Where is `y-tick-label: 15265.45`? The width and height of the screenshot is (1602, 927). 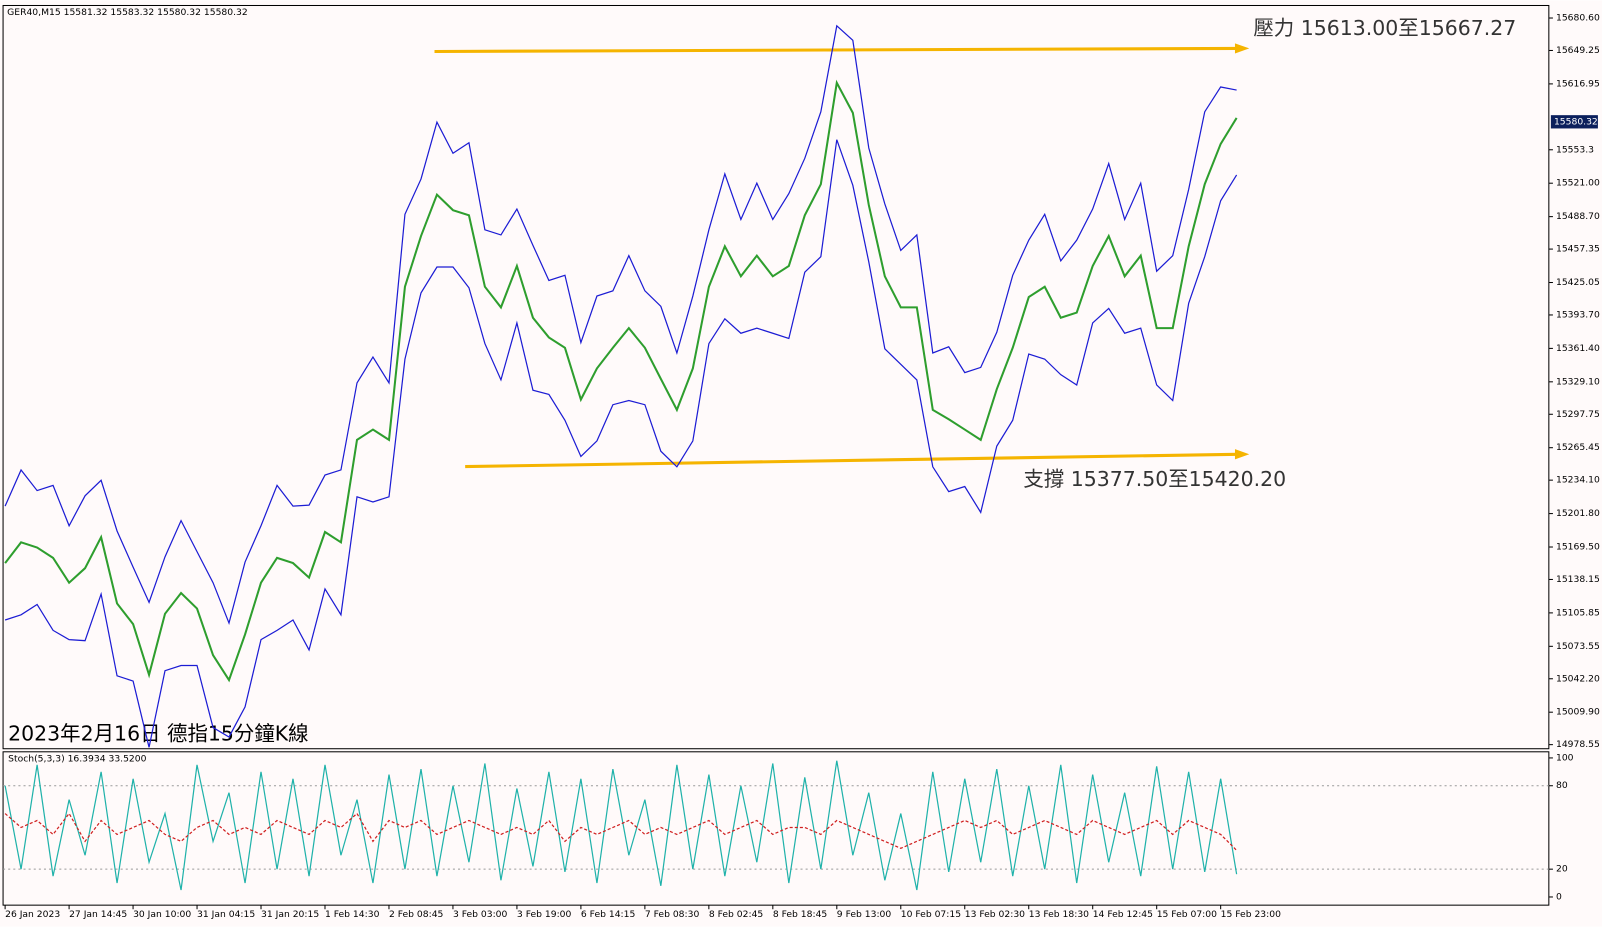 y-tick-label: 15265.45 is located at coordinates (1578, 447).